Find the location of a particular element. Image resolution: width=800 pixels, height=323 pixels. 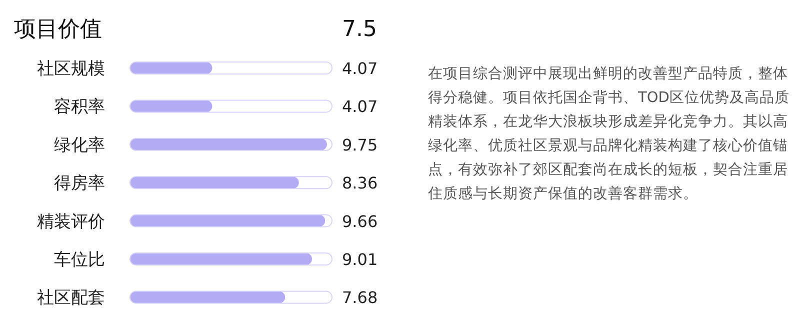

data-label: 7.68 is located at coordinates (360, 298).